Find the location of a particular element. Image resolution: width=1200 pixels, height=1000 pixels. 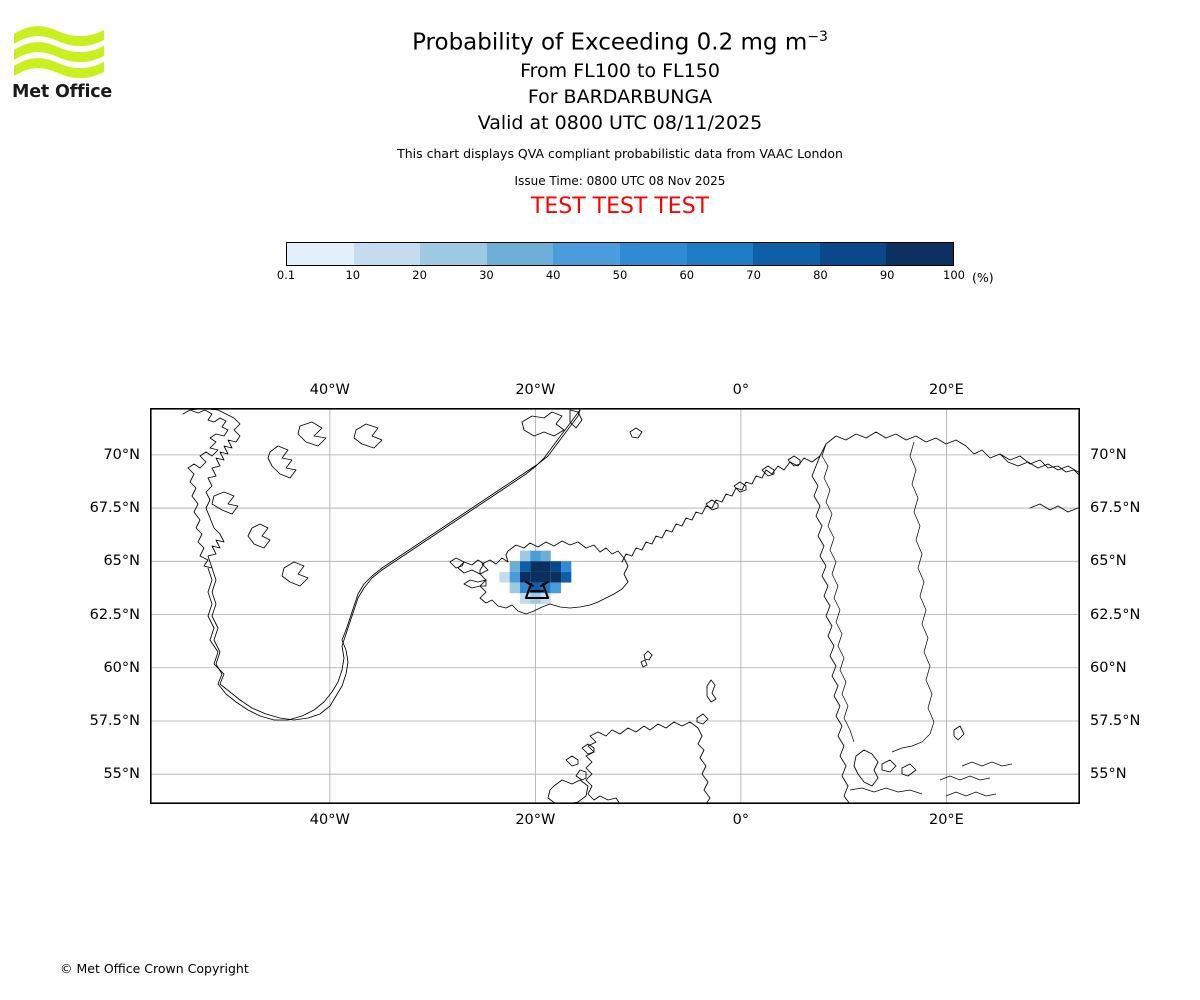

lon-label-bottom: 20°W is located at coordinates (535, 820).